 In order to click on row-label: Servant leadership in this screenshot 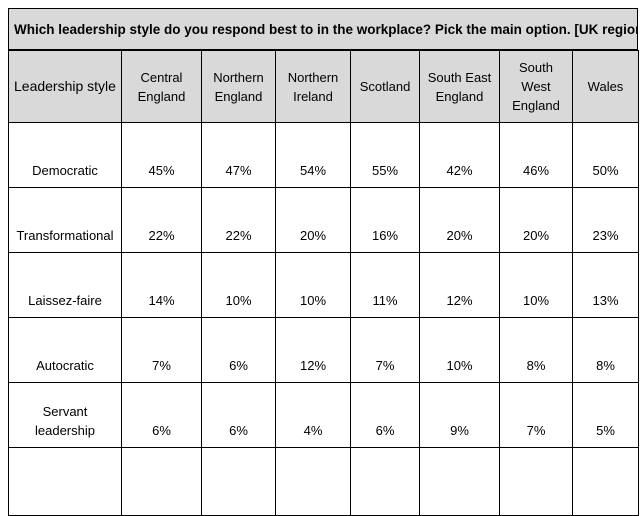, I will do `click(65, 415)`.